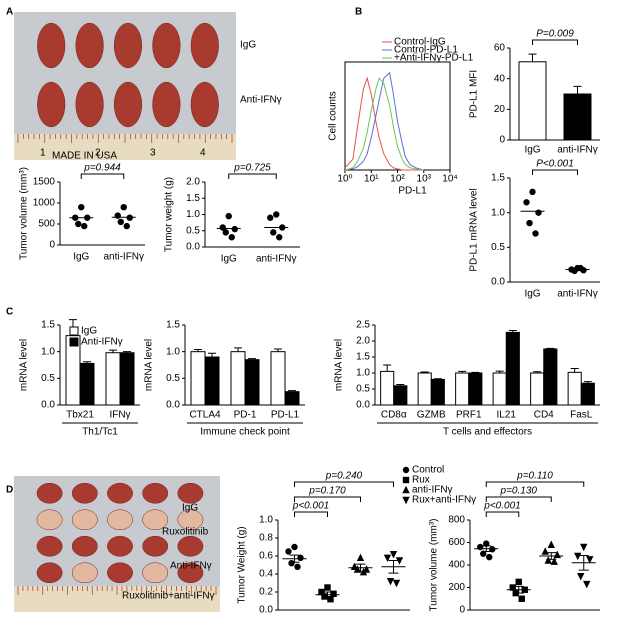 The image size is (618, 628). I want to click on group-label: T cells and effectors, so click(487, 432).